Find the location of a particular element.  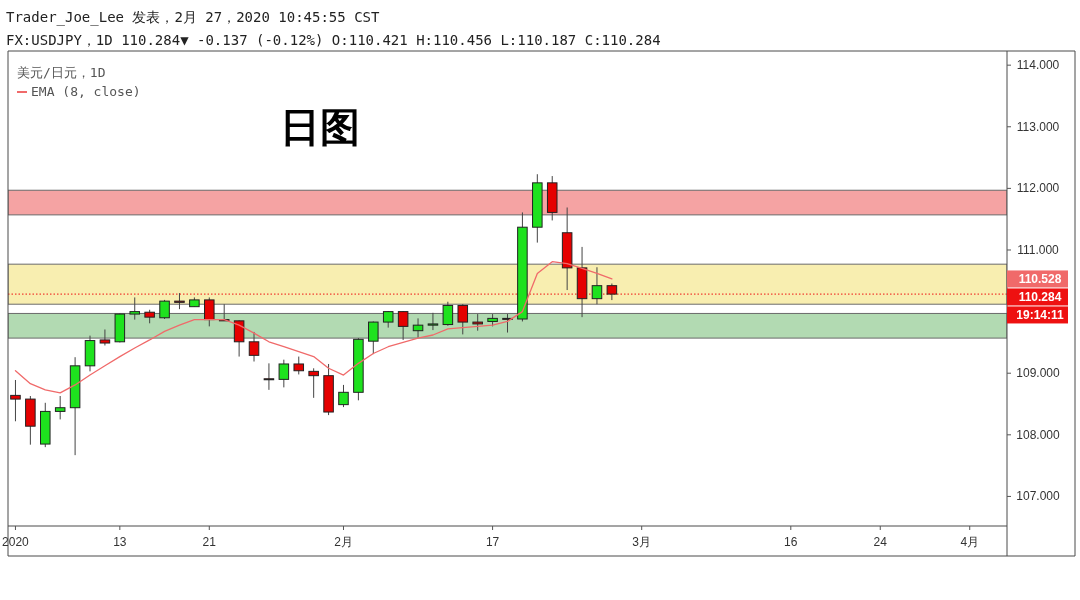

legend-title: 美元/日元，1D is located at coordinates (61, 72).